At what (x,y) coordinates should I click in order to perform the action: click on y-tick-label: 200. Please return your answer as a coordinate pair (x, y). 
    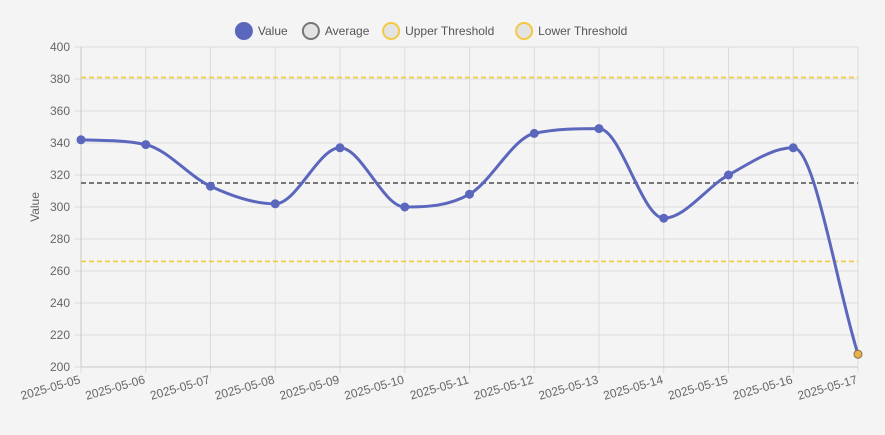
    Looking at the image, I should click on (60, 367).